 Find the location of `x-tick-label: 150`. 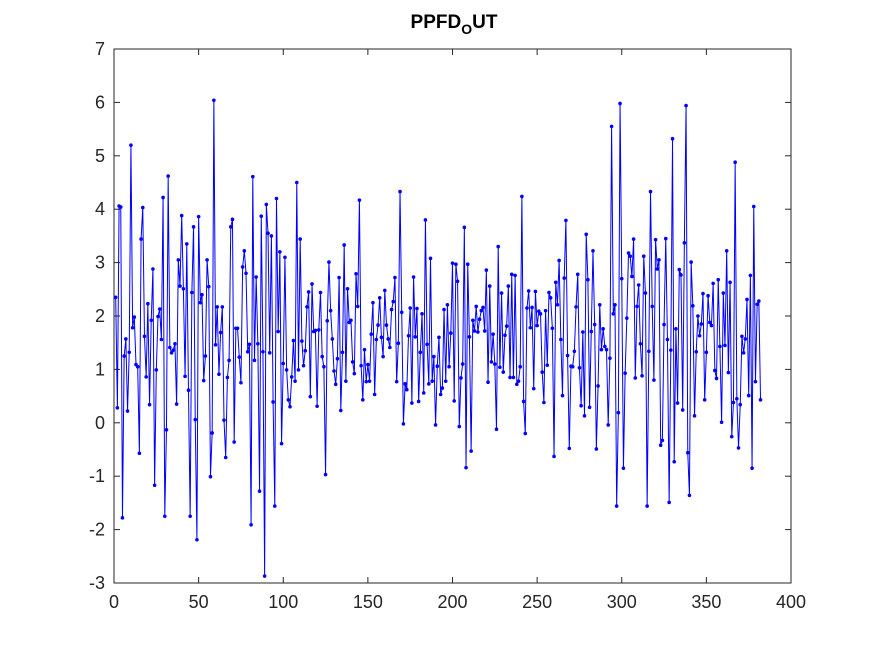

x-tick-label: 150 is located at coordinates (368, 602).